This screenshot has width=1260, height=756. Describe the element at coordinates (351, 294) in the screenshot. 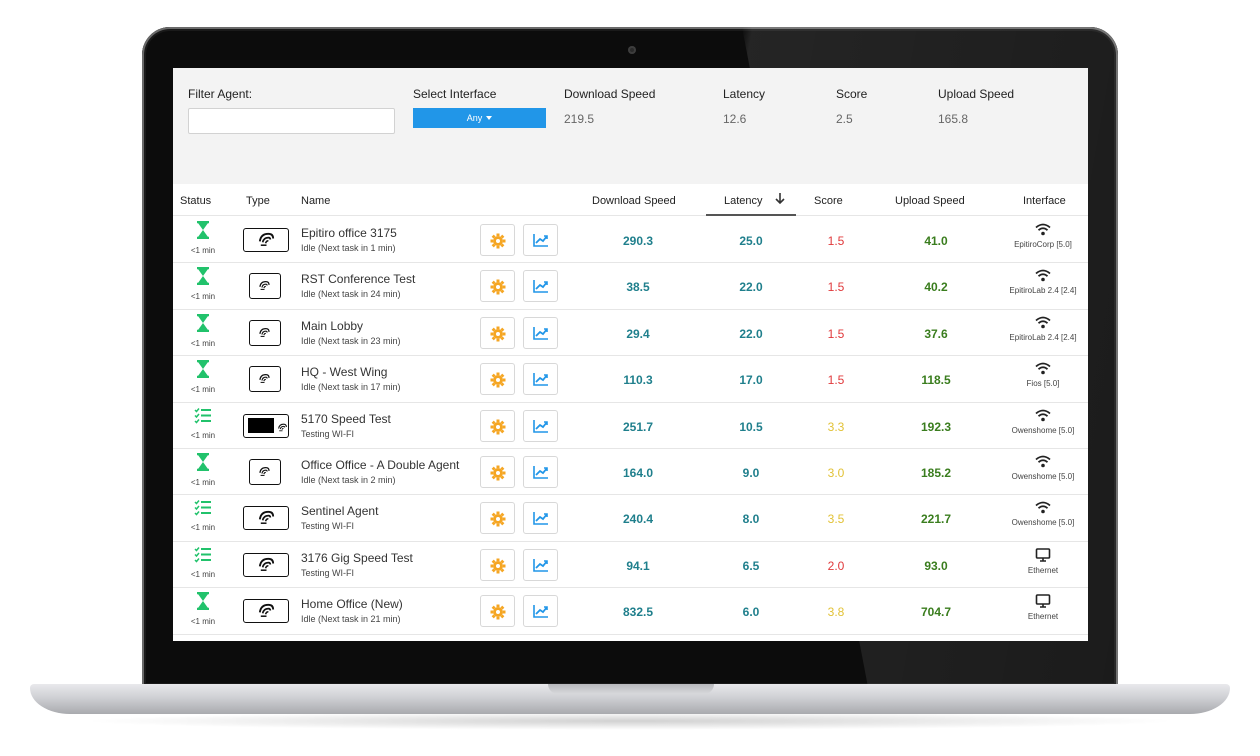

I see `agent-status-detail: Idle (Next task in 24 min)` at that location.